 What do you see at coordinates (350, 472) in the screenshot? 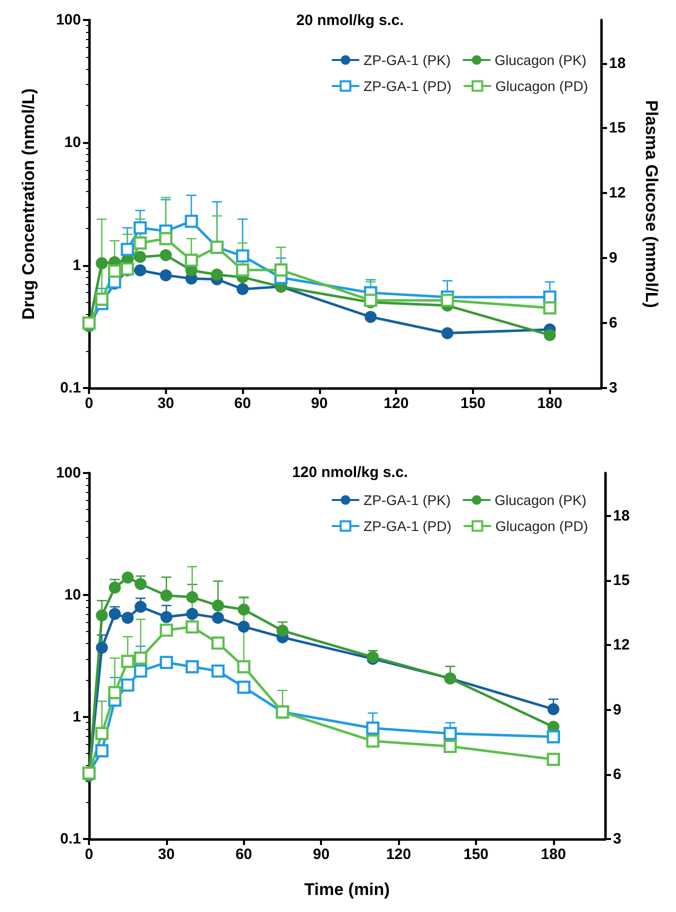
I see `chart-title: 120 nmol/kg s.c.` at bounding box center [350, 472].